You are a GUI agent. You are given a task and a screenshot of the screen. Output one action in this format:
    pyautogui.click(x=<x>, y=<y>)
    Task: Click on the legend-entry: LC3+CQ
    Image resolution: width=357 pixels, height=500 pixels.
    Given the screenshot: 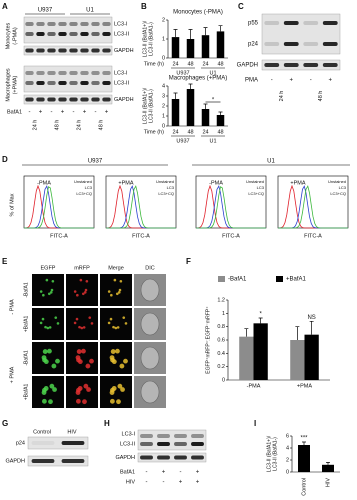 What is the action you would take?
    pyautogui.click(x=256, y=193)
    